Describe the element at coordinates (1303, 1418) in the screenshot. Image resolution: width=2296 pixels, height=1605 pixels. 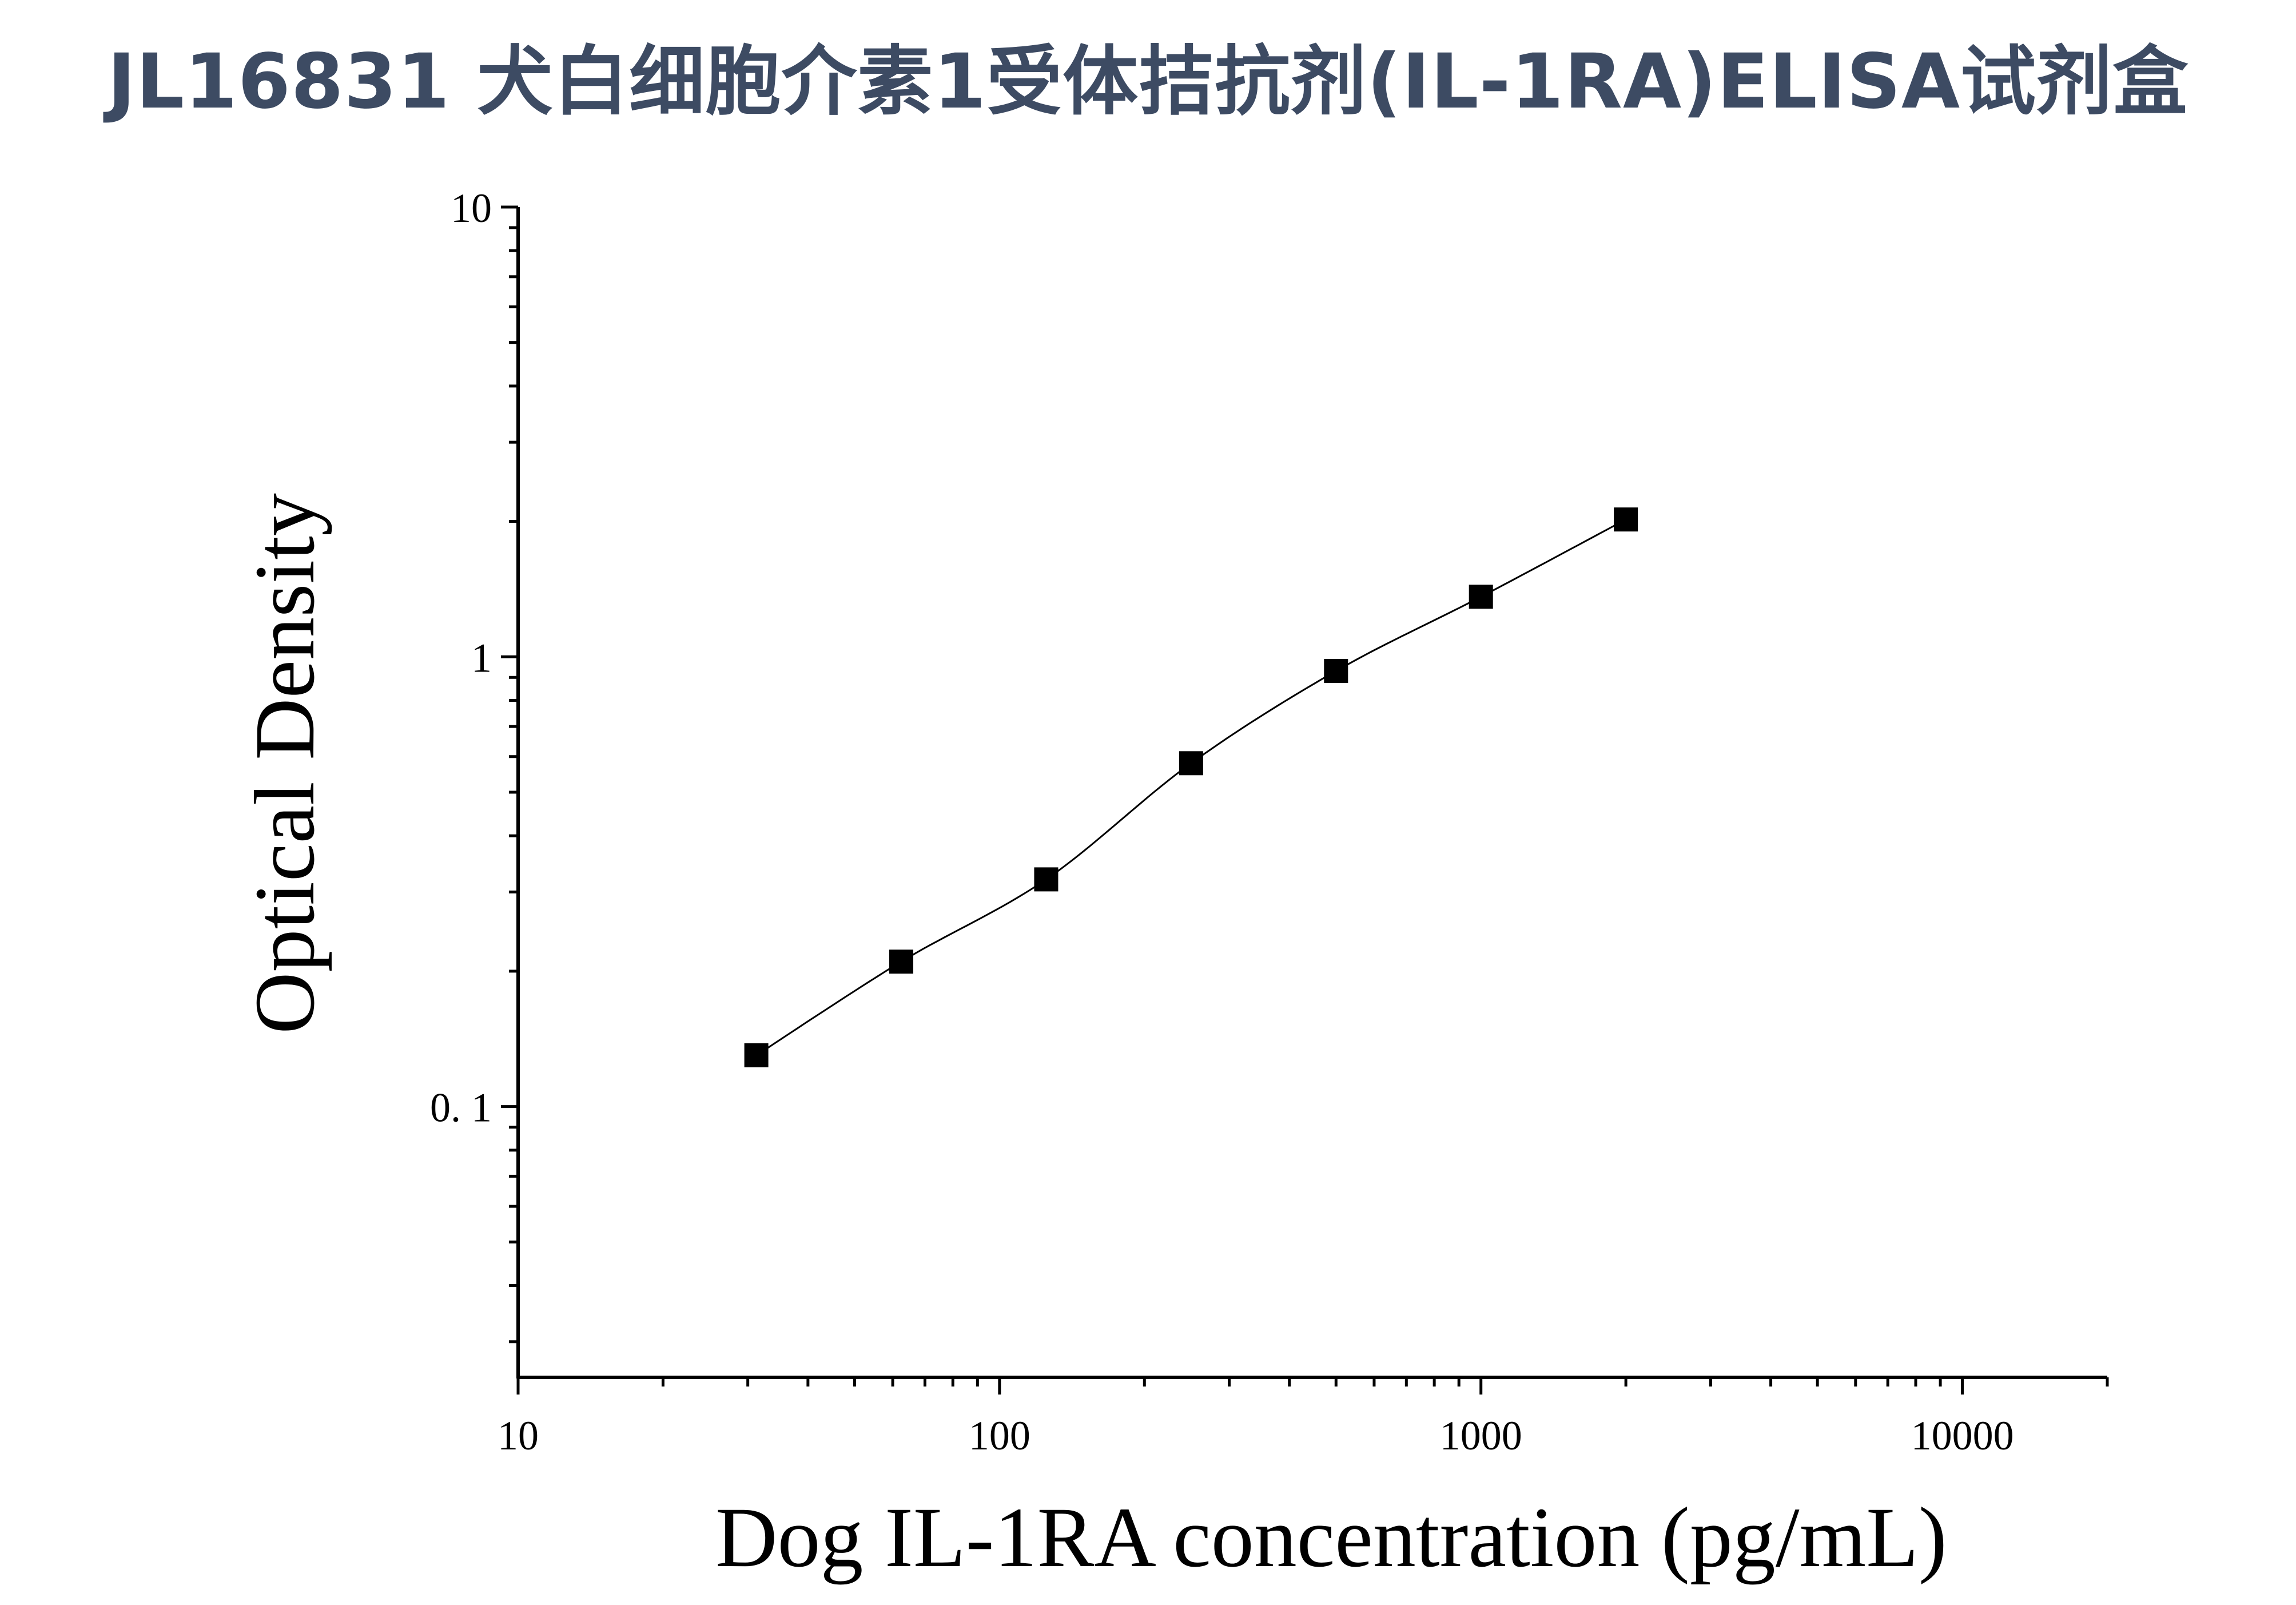
I see `x-axis-ticks: 10 100 1000 10000` at that location.